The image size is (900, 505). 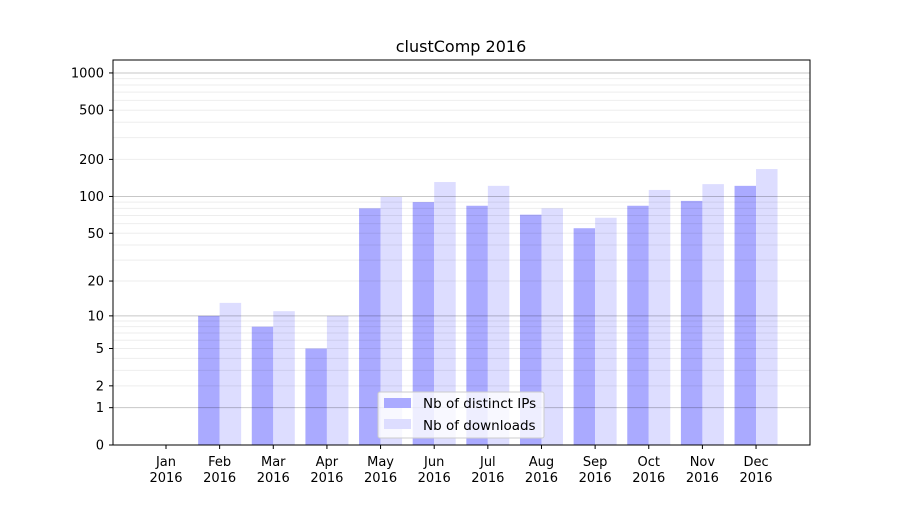 I want to click on x-tick-label: Oct 2016, so click(x=648, y=470).